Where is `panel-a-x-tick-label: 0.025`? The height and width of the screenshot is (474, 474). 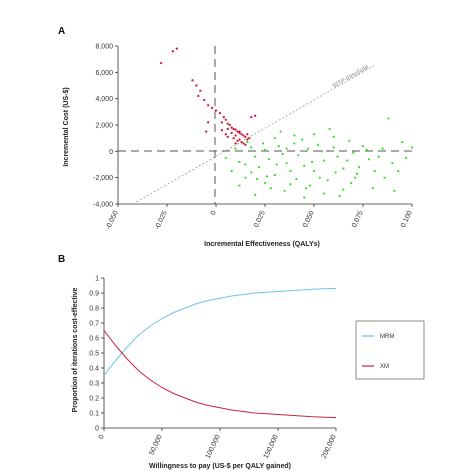 panel-a-x-tick-label: 0.025 is located at coordinates (260, 219).